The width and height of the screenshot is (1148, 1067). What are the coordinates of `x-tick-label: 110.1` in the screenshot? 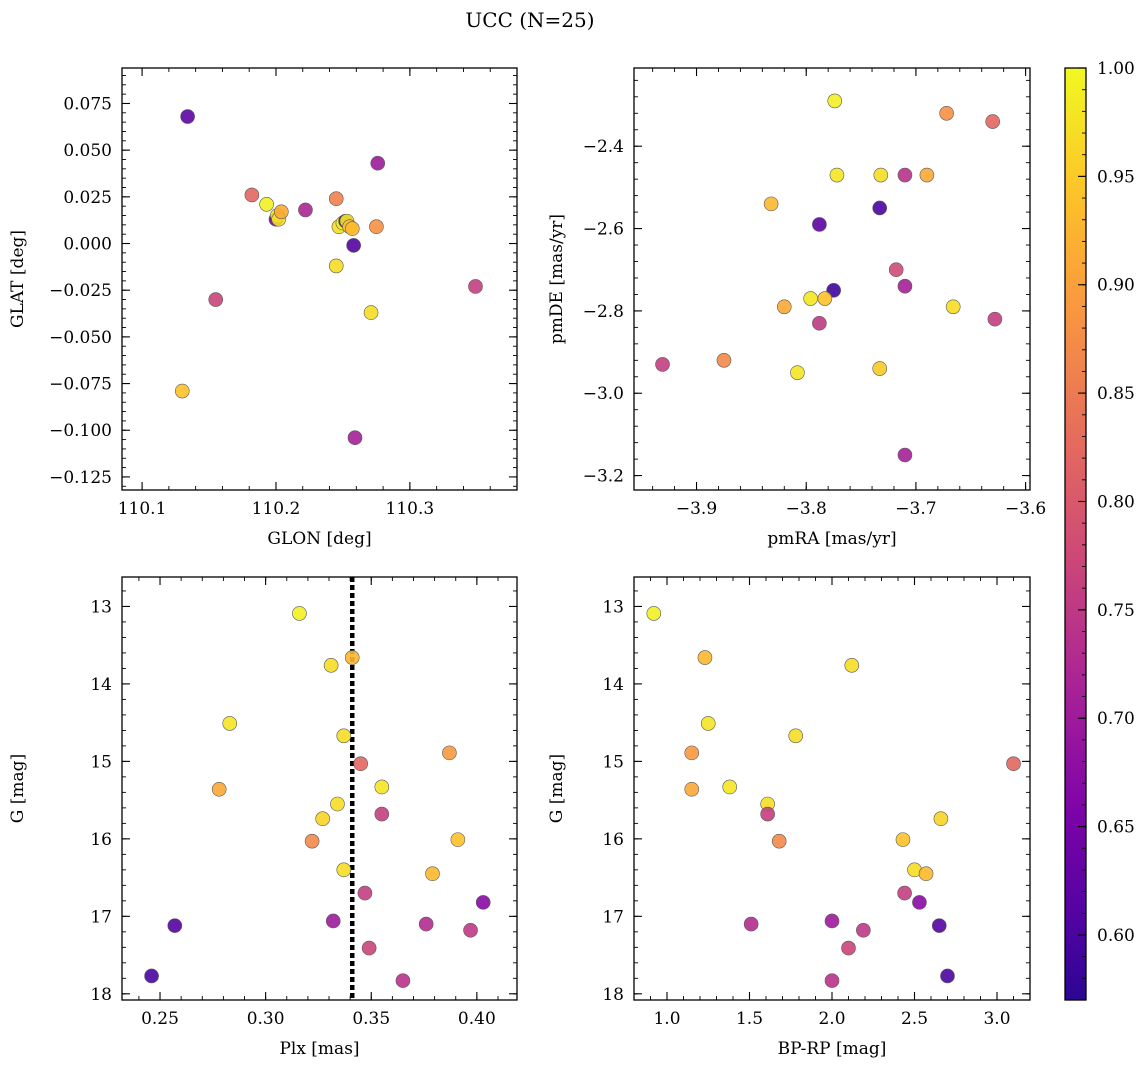 It's located at (142, 509).